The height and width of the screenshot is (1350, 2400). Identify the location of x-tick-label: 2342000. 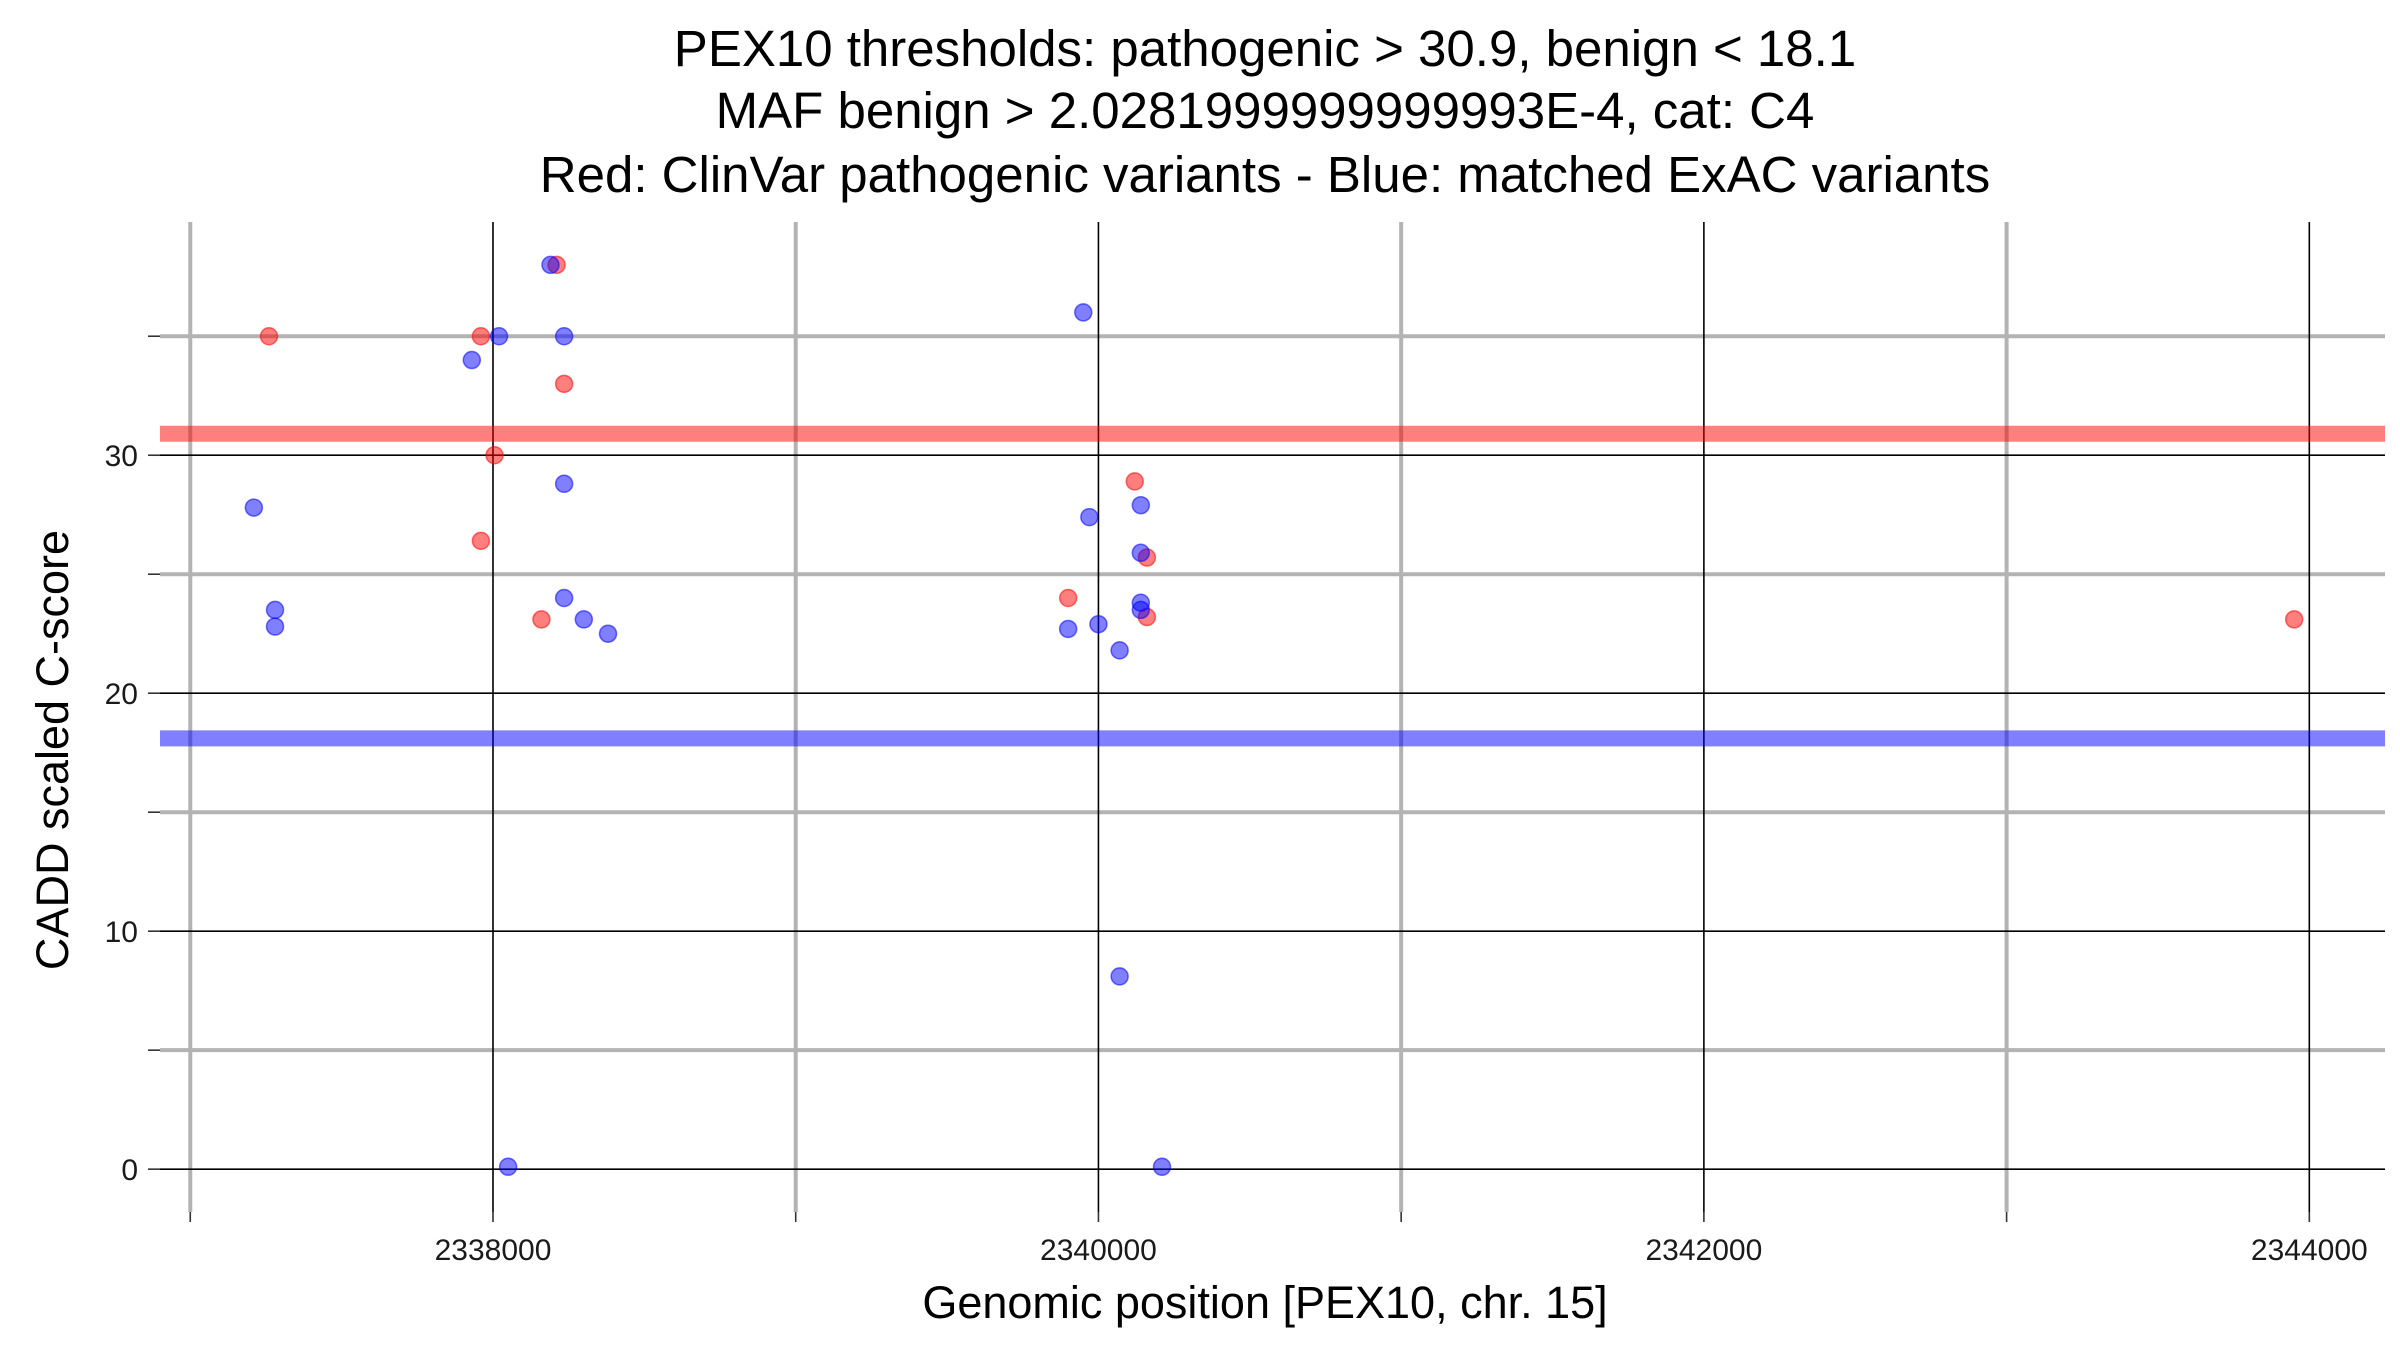
(1703, 1250).